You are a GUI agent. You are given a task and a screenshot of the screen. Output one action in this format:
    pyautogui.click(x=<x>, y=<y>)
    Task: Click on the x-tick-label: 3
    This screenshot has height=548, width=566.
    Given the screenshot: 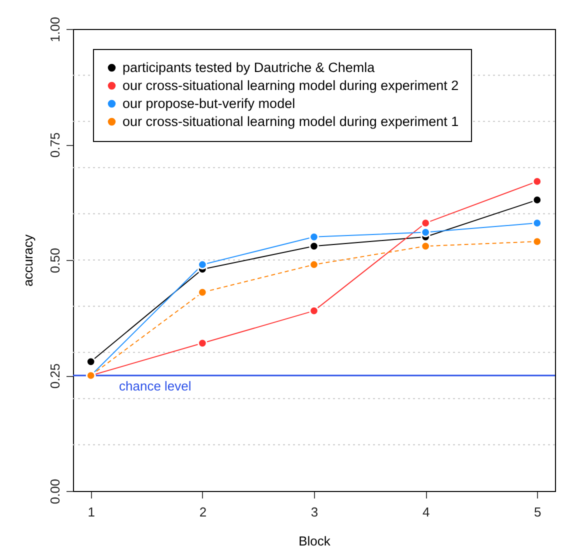 What is the action you would take?
    pyautogui.click(x=314, y=512)
    